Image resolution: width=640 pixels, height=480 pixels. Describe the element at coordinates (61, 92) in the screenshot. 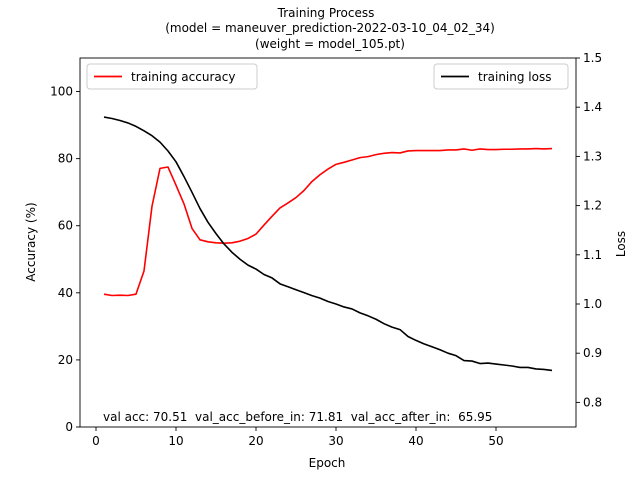

I see `y-left-tick-label: 100` at that location.